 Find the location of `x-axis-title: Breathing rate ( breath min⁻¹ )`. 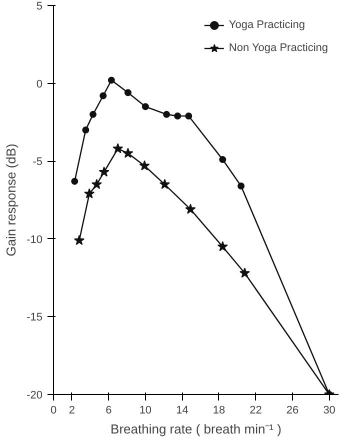

x-axis-title: Breathing rate ( breath min⁻¹ ) is located at coordinates (196, 429).